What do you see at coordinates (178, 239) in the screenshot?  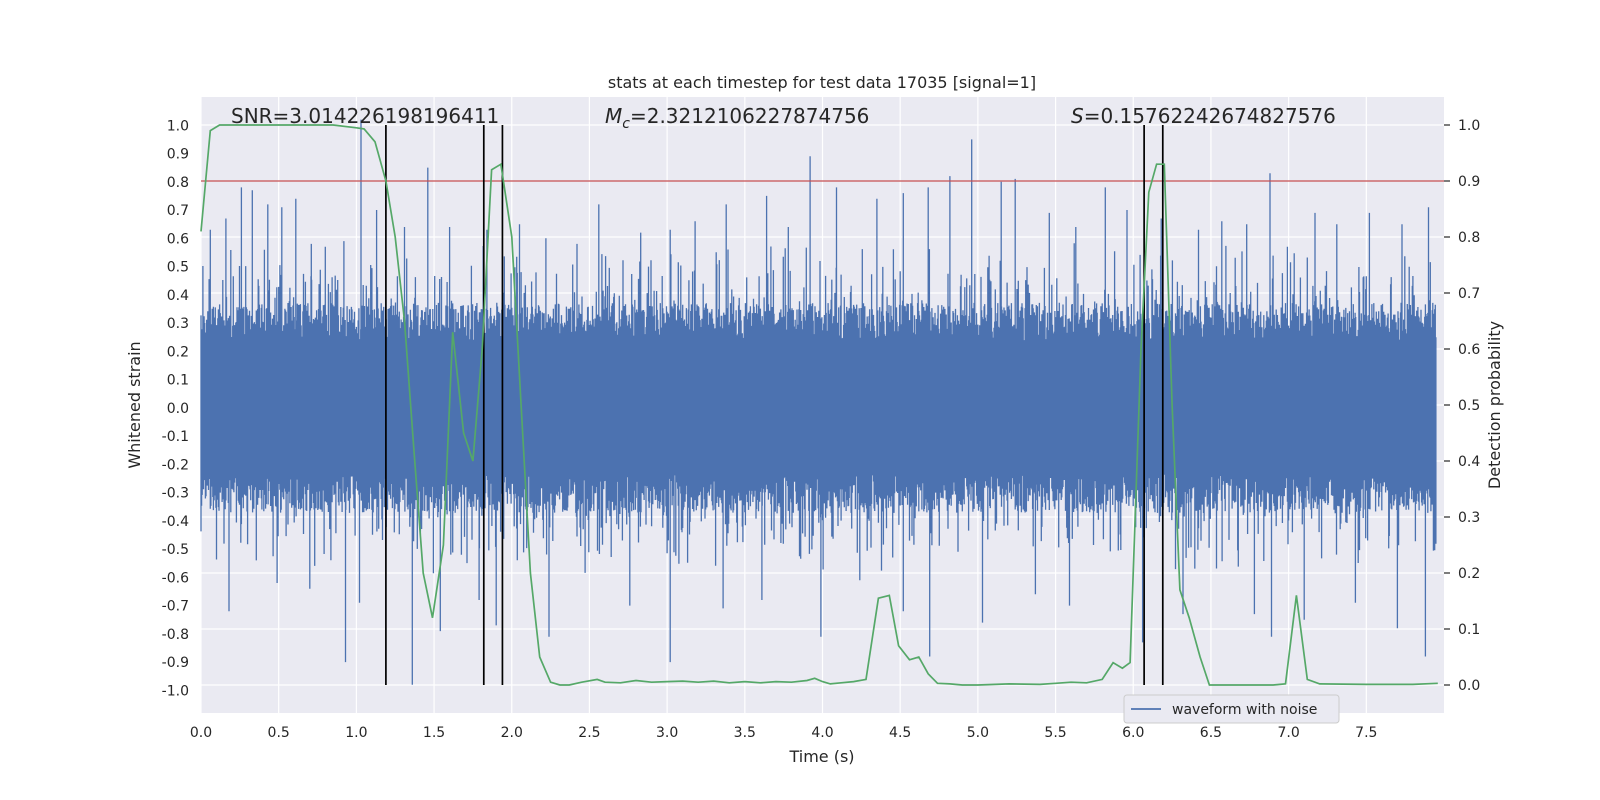 I see `y-left-tick-label: 0.6` at bounding box center [178, 239].